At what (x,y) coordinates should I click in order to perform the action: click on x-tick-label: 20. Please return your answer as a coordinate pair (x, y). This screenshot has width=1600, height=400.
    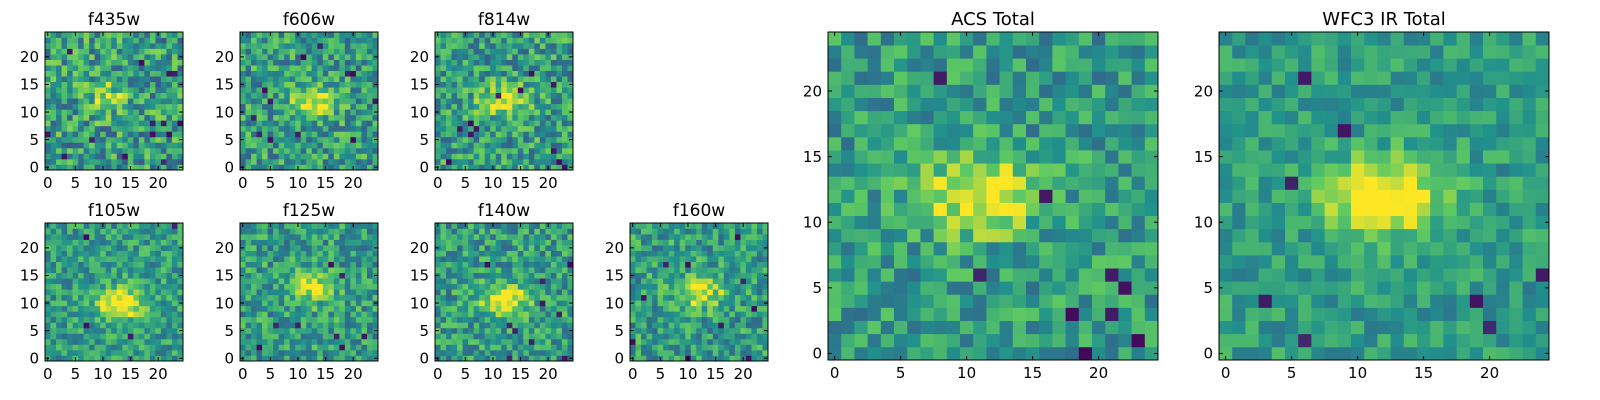
    Looking at the image, I should click on (158, 183).